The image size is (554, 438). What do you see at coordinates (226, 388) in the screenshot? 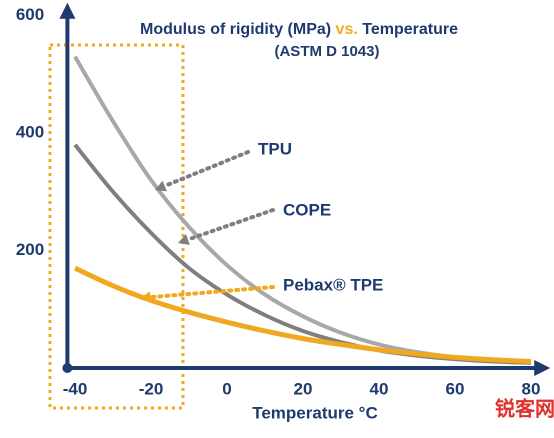
I see `x-tick-label: 0` at bounding box center [226, 388].